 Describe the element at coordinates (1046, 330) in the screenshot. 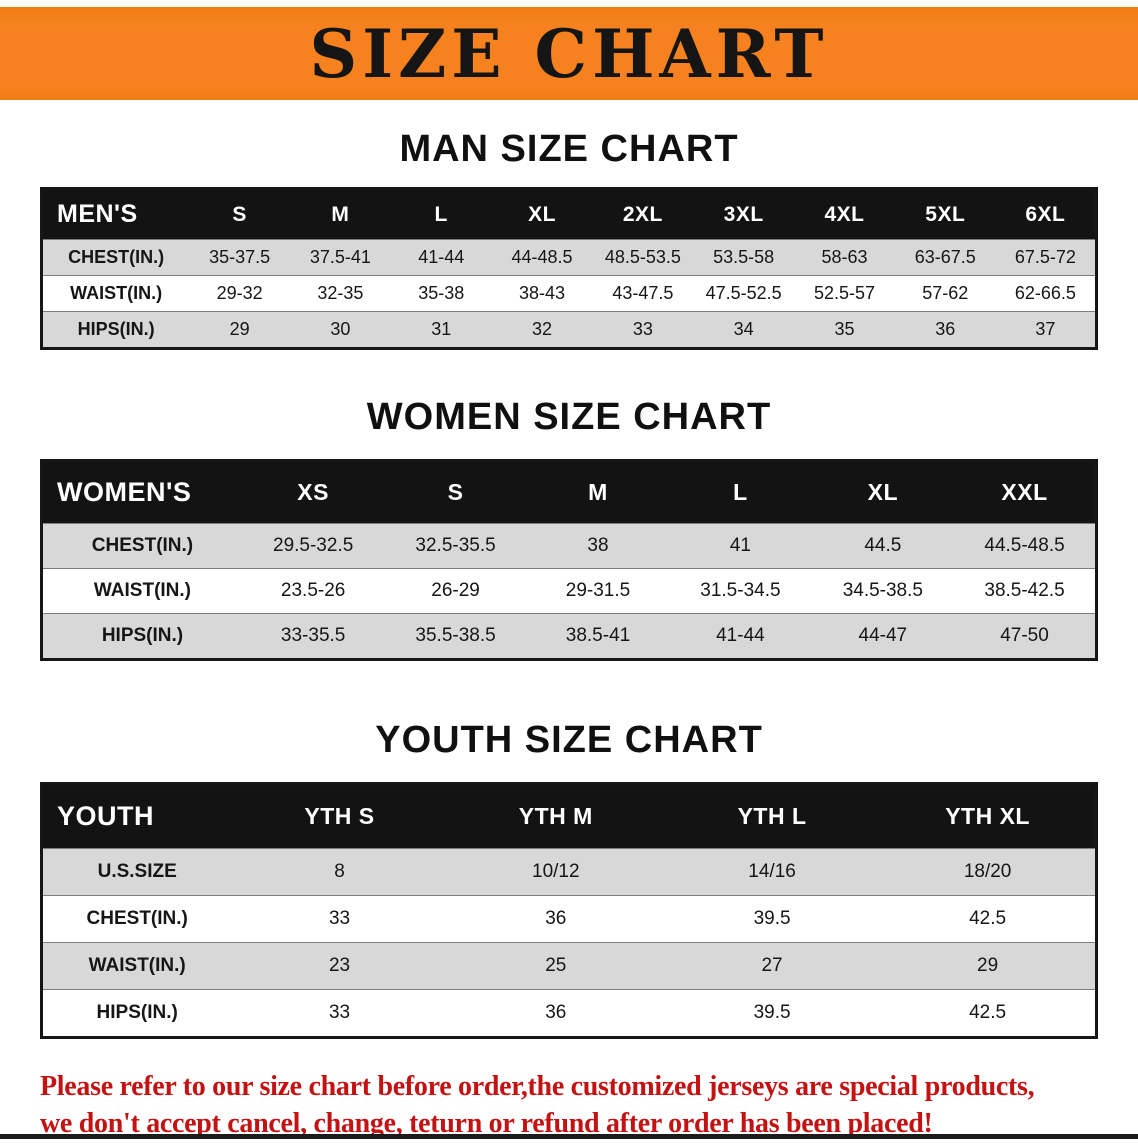

I see `value-cell: 37` at that location.